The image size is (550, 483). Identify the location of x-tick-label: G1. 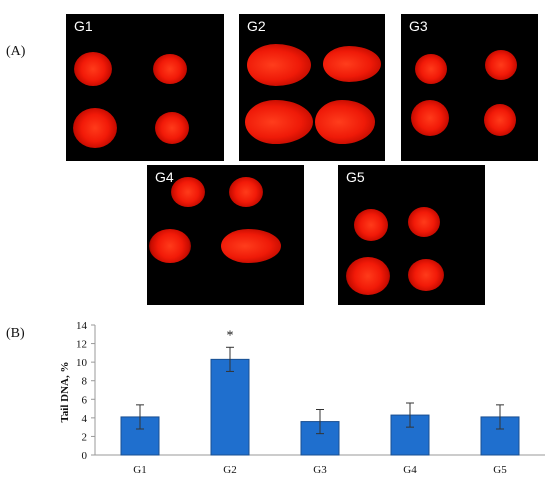
(139, 470).